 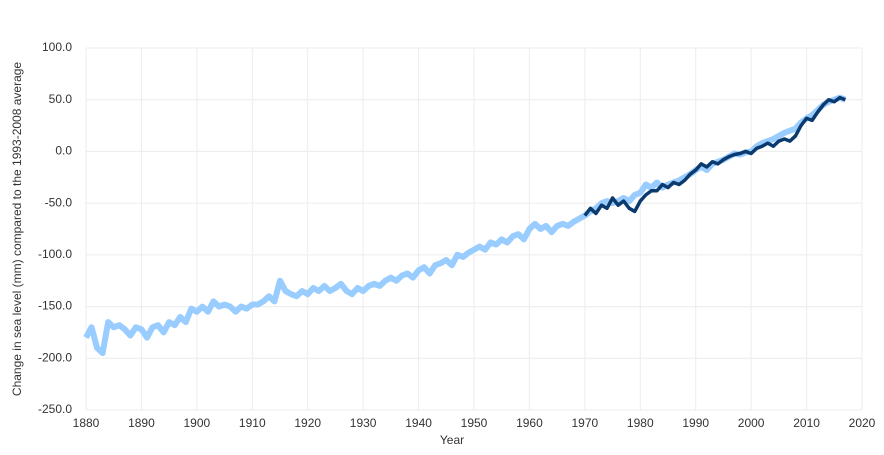 What do you see at coordinates (695, 423) in the screenshot?
I see `x-tick-label: 1990` at bounding box center [695, 423].